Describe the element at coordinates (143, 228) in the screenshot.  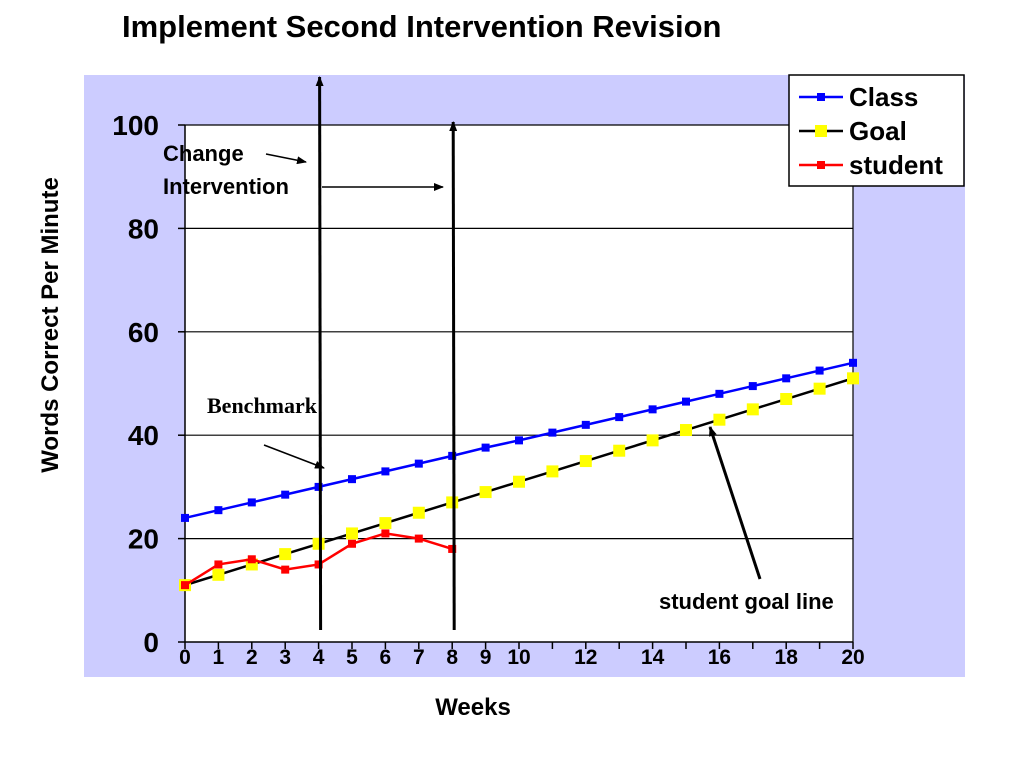
I see `y-tick-label-80: 80` at that location.